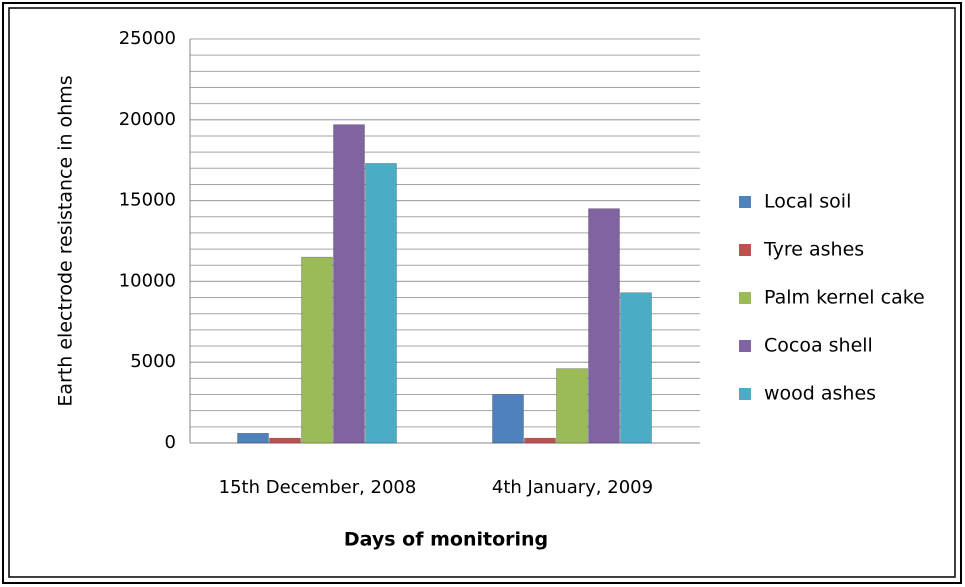  I want to click on legend-label: Local soil, so click(807, 202).